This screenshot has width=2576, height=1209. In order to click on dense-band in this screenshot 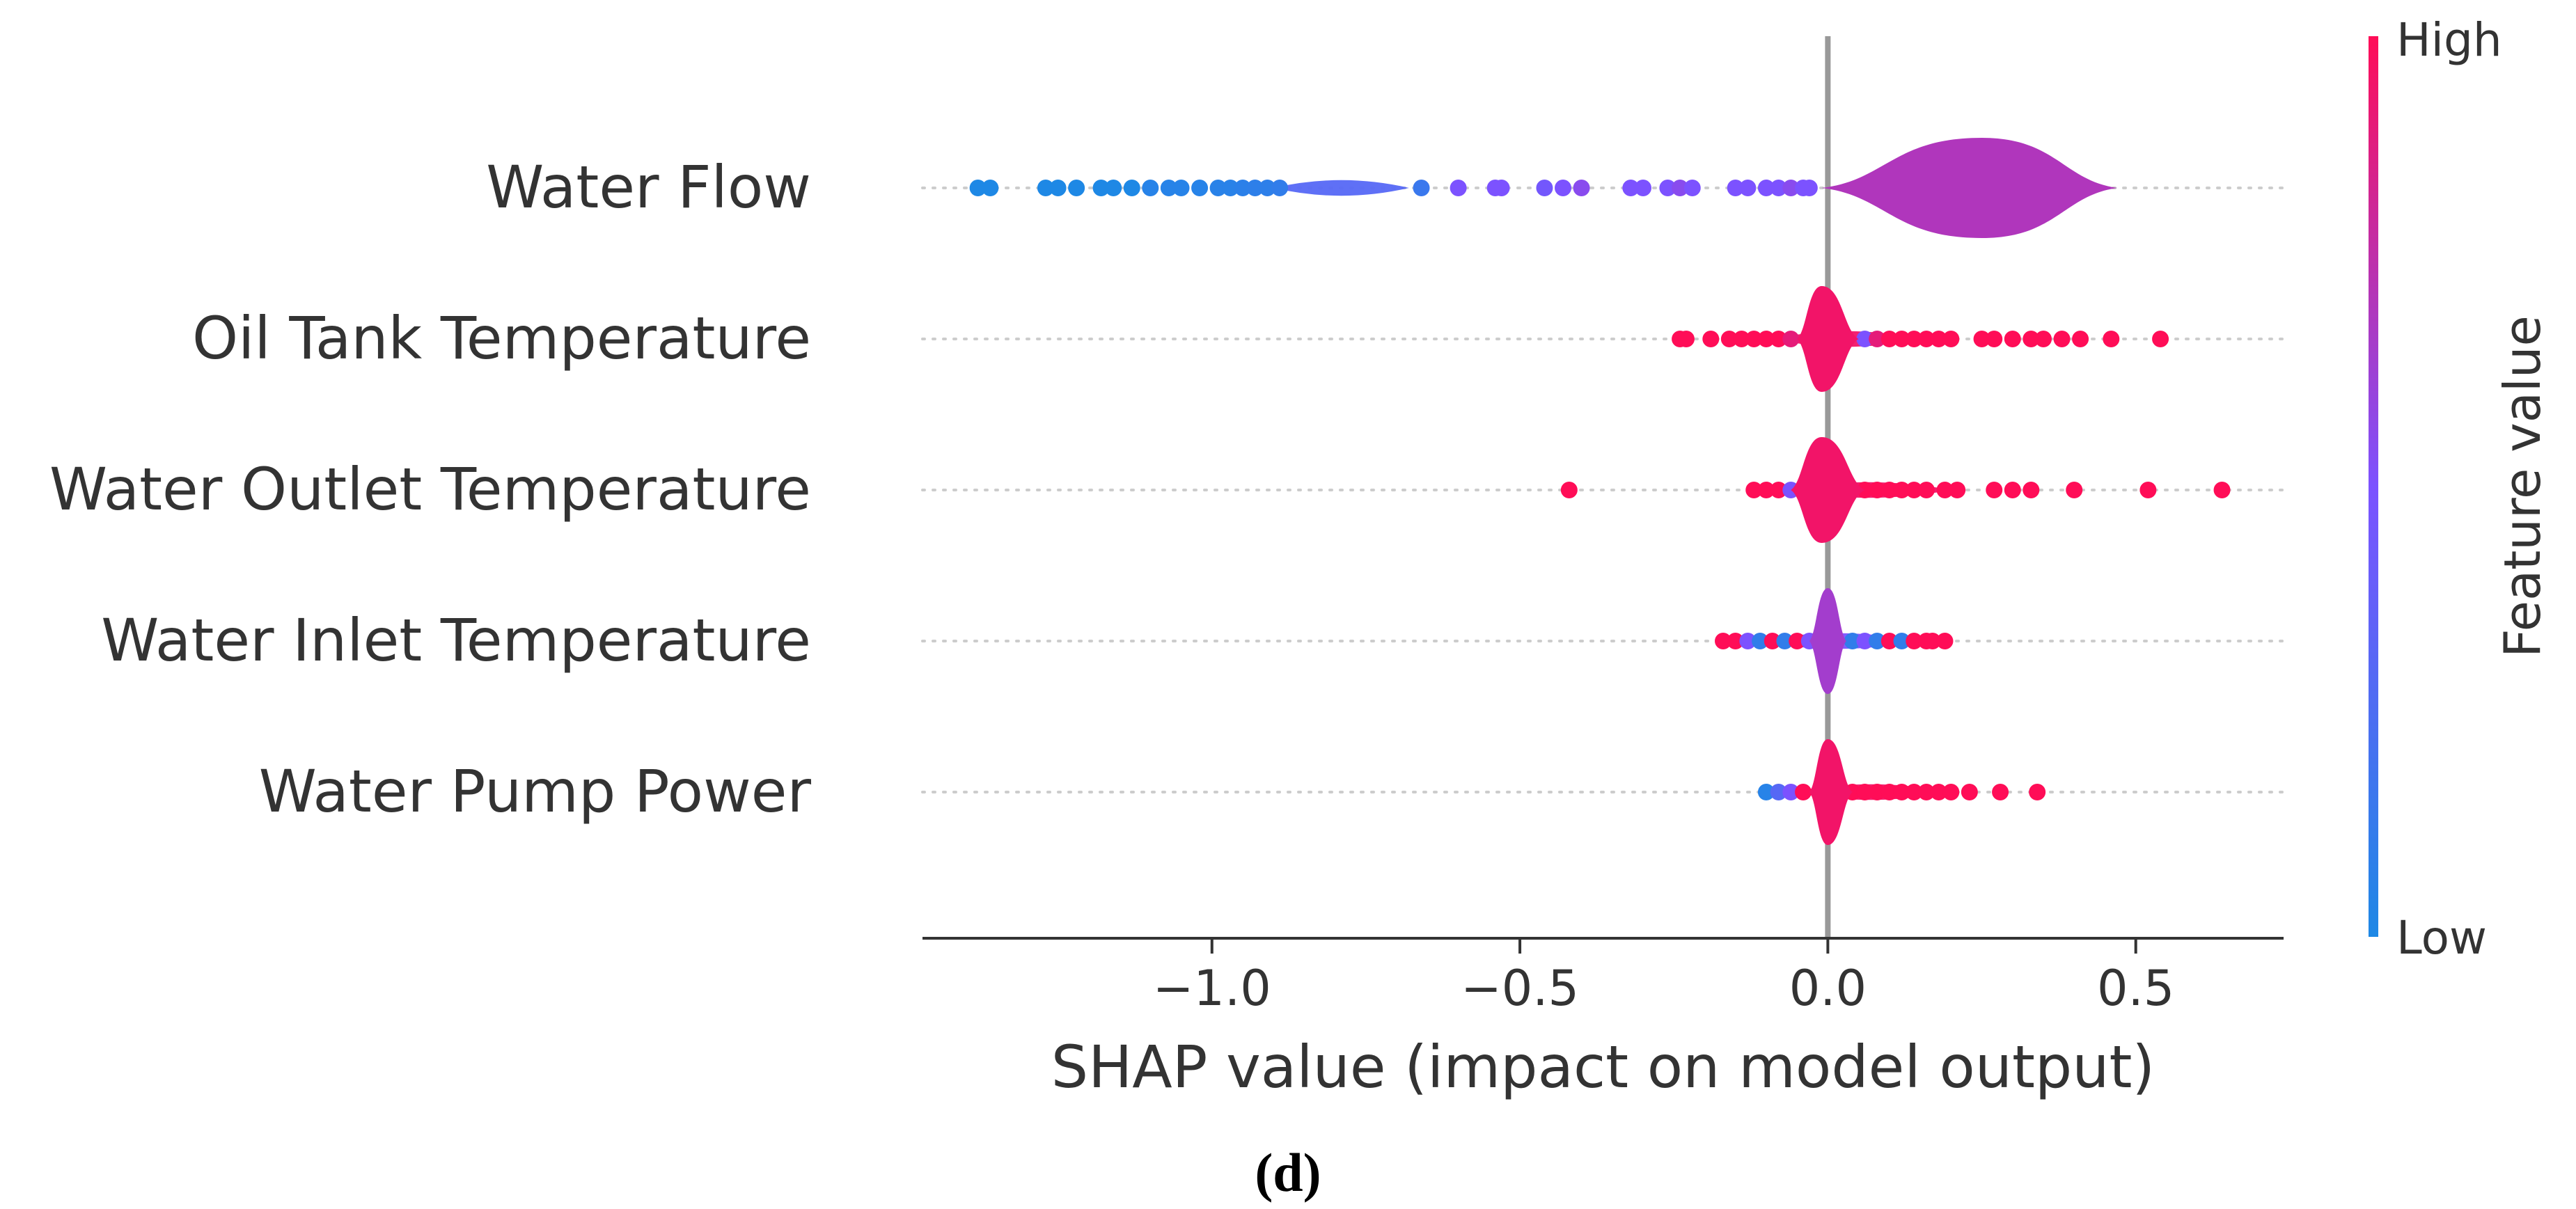, I will do `click(1341, 188)`.